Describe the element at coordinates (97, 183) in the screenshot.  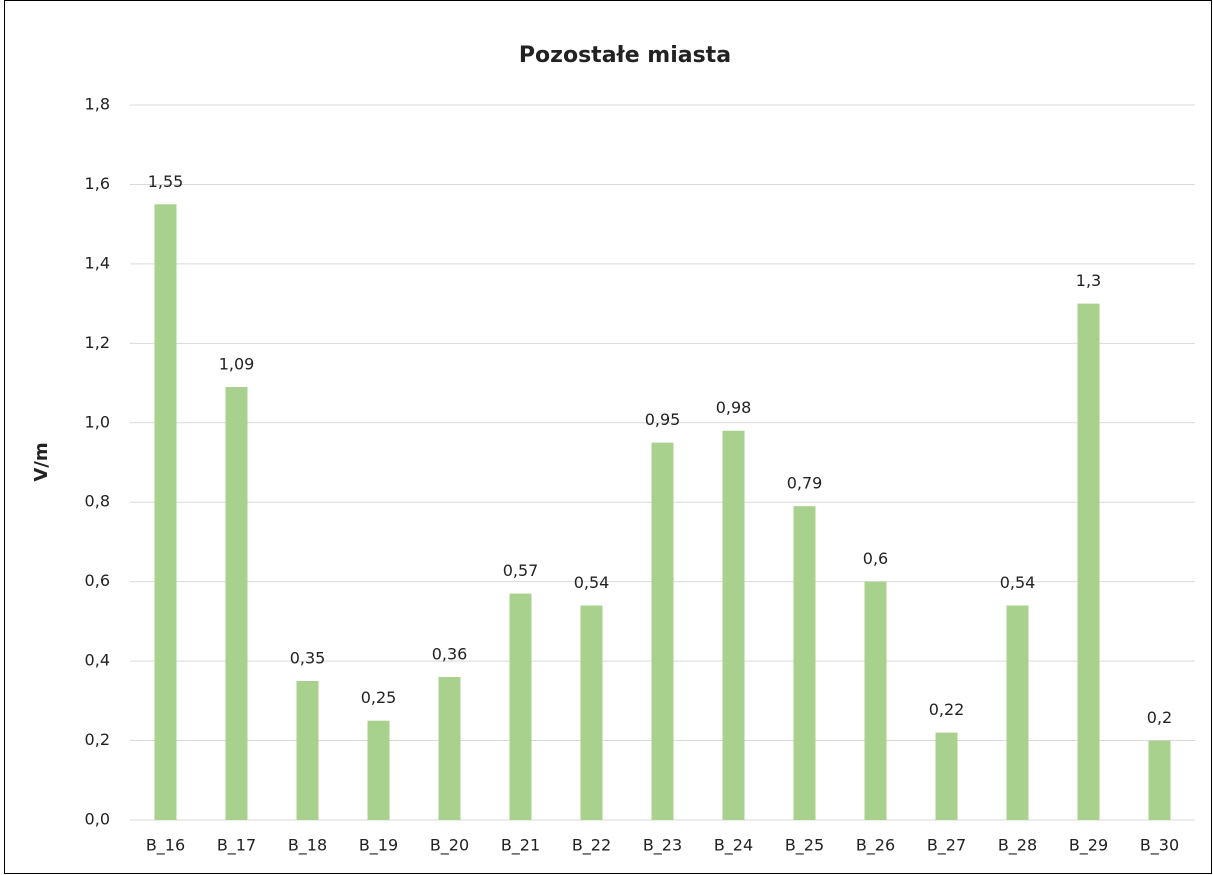
I see `y-tick-label: 1,6` at that location.